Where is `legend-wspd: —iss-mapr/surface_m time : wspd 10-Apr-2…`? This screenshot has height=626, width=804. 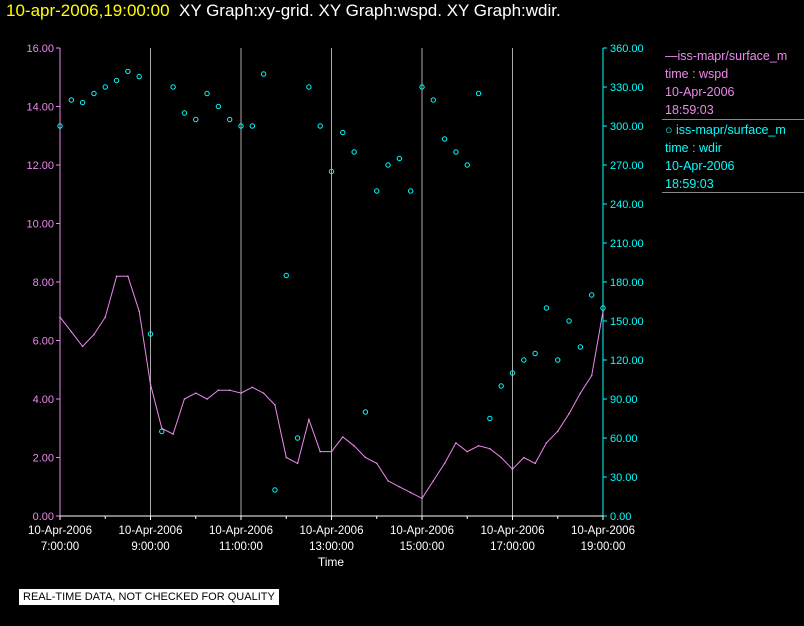
legend-wspd: —iss-mapr/surface_m time : wspd 10-Apr-2… is located at coordinates (734, 83).